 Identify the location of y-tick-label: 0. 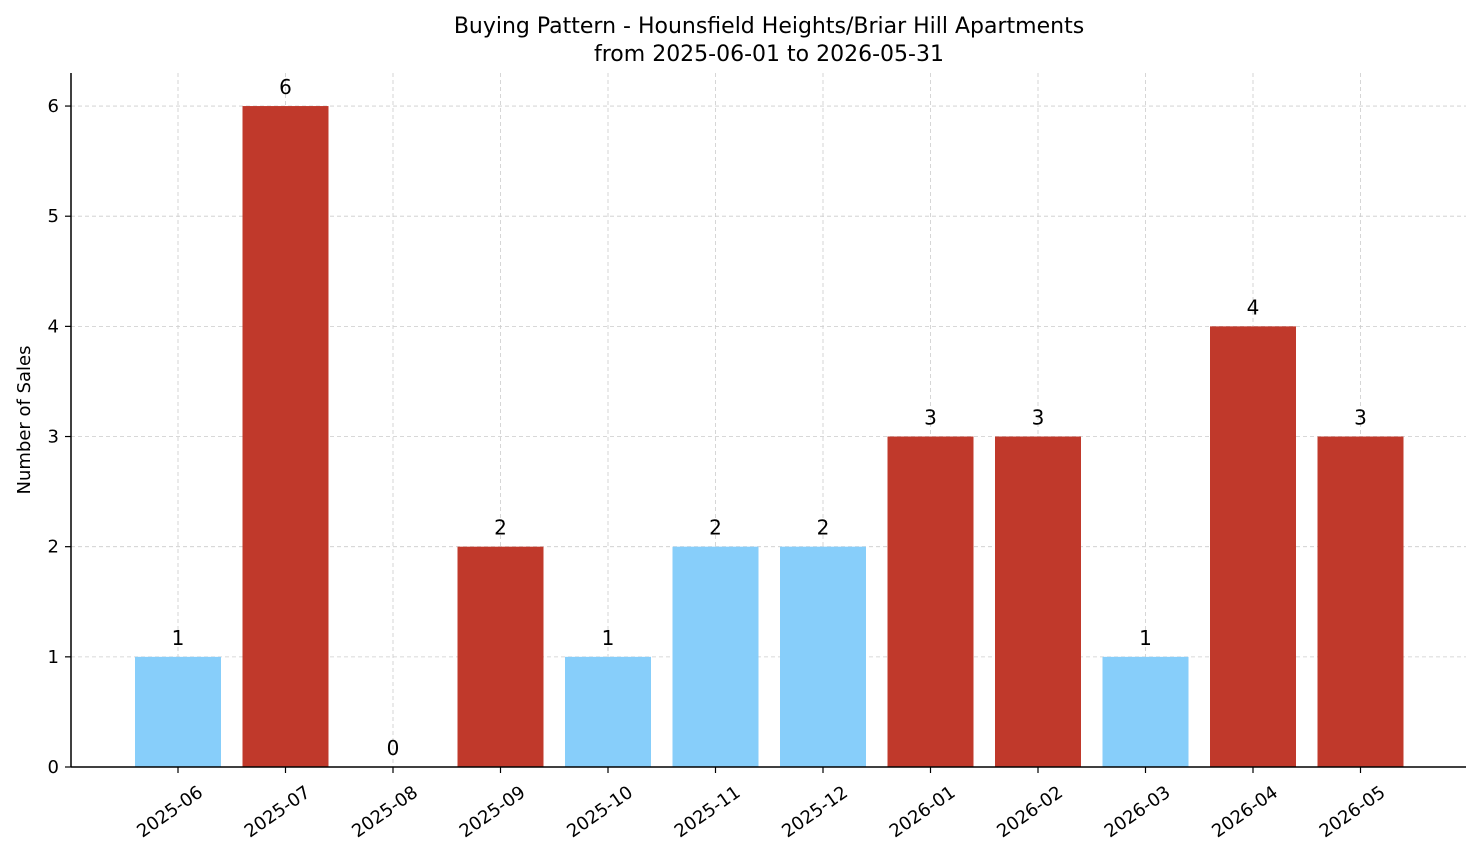
(53, 767).